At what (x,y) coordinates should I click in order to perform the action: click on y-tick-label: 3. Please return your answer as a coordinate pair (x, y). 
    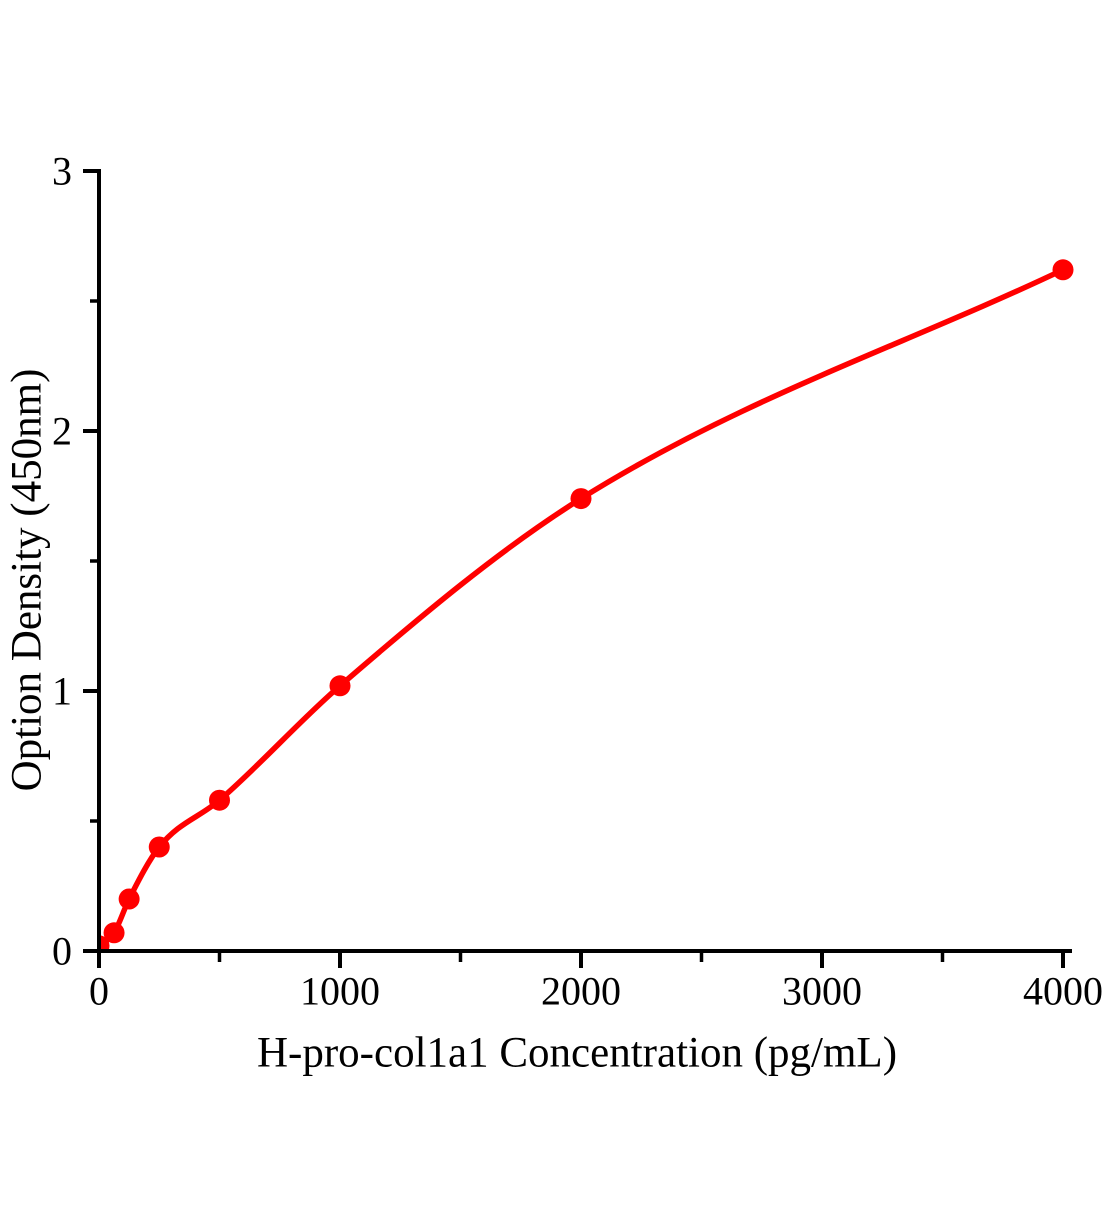
    Looking at the image, I should click on (62, 171).